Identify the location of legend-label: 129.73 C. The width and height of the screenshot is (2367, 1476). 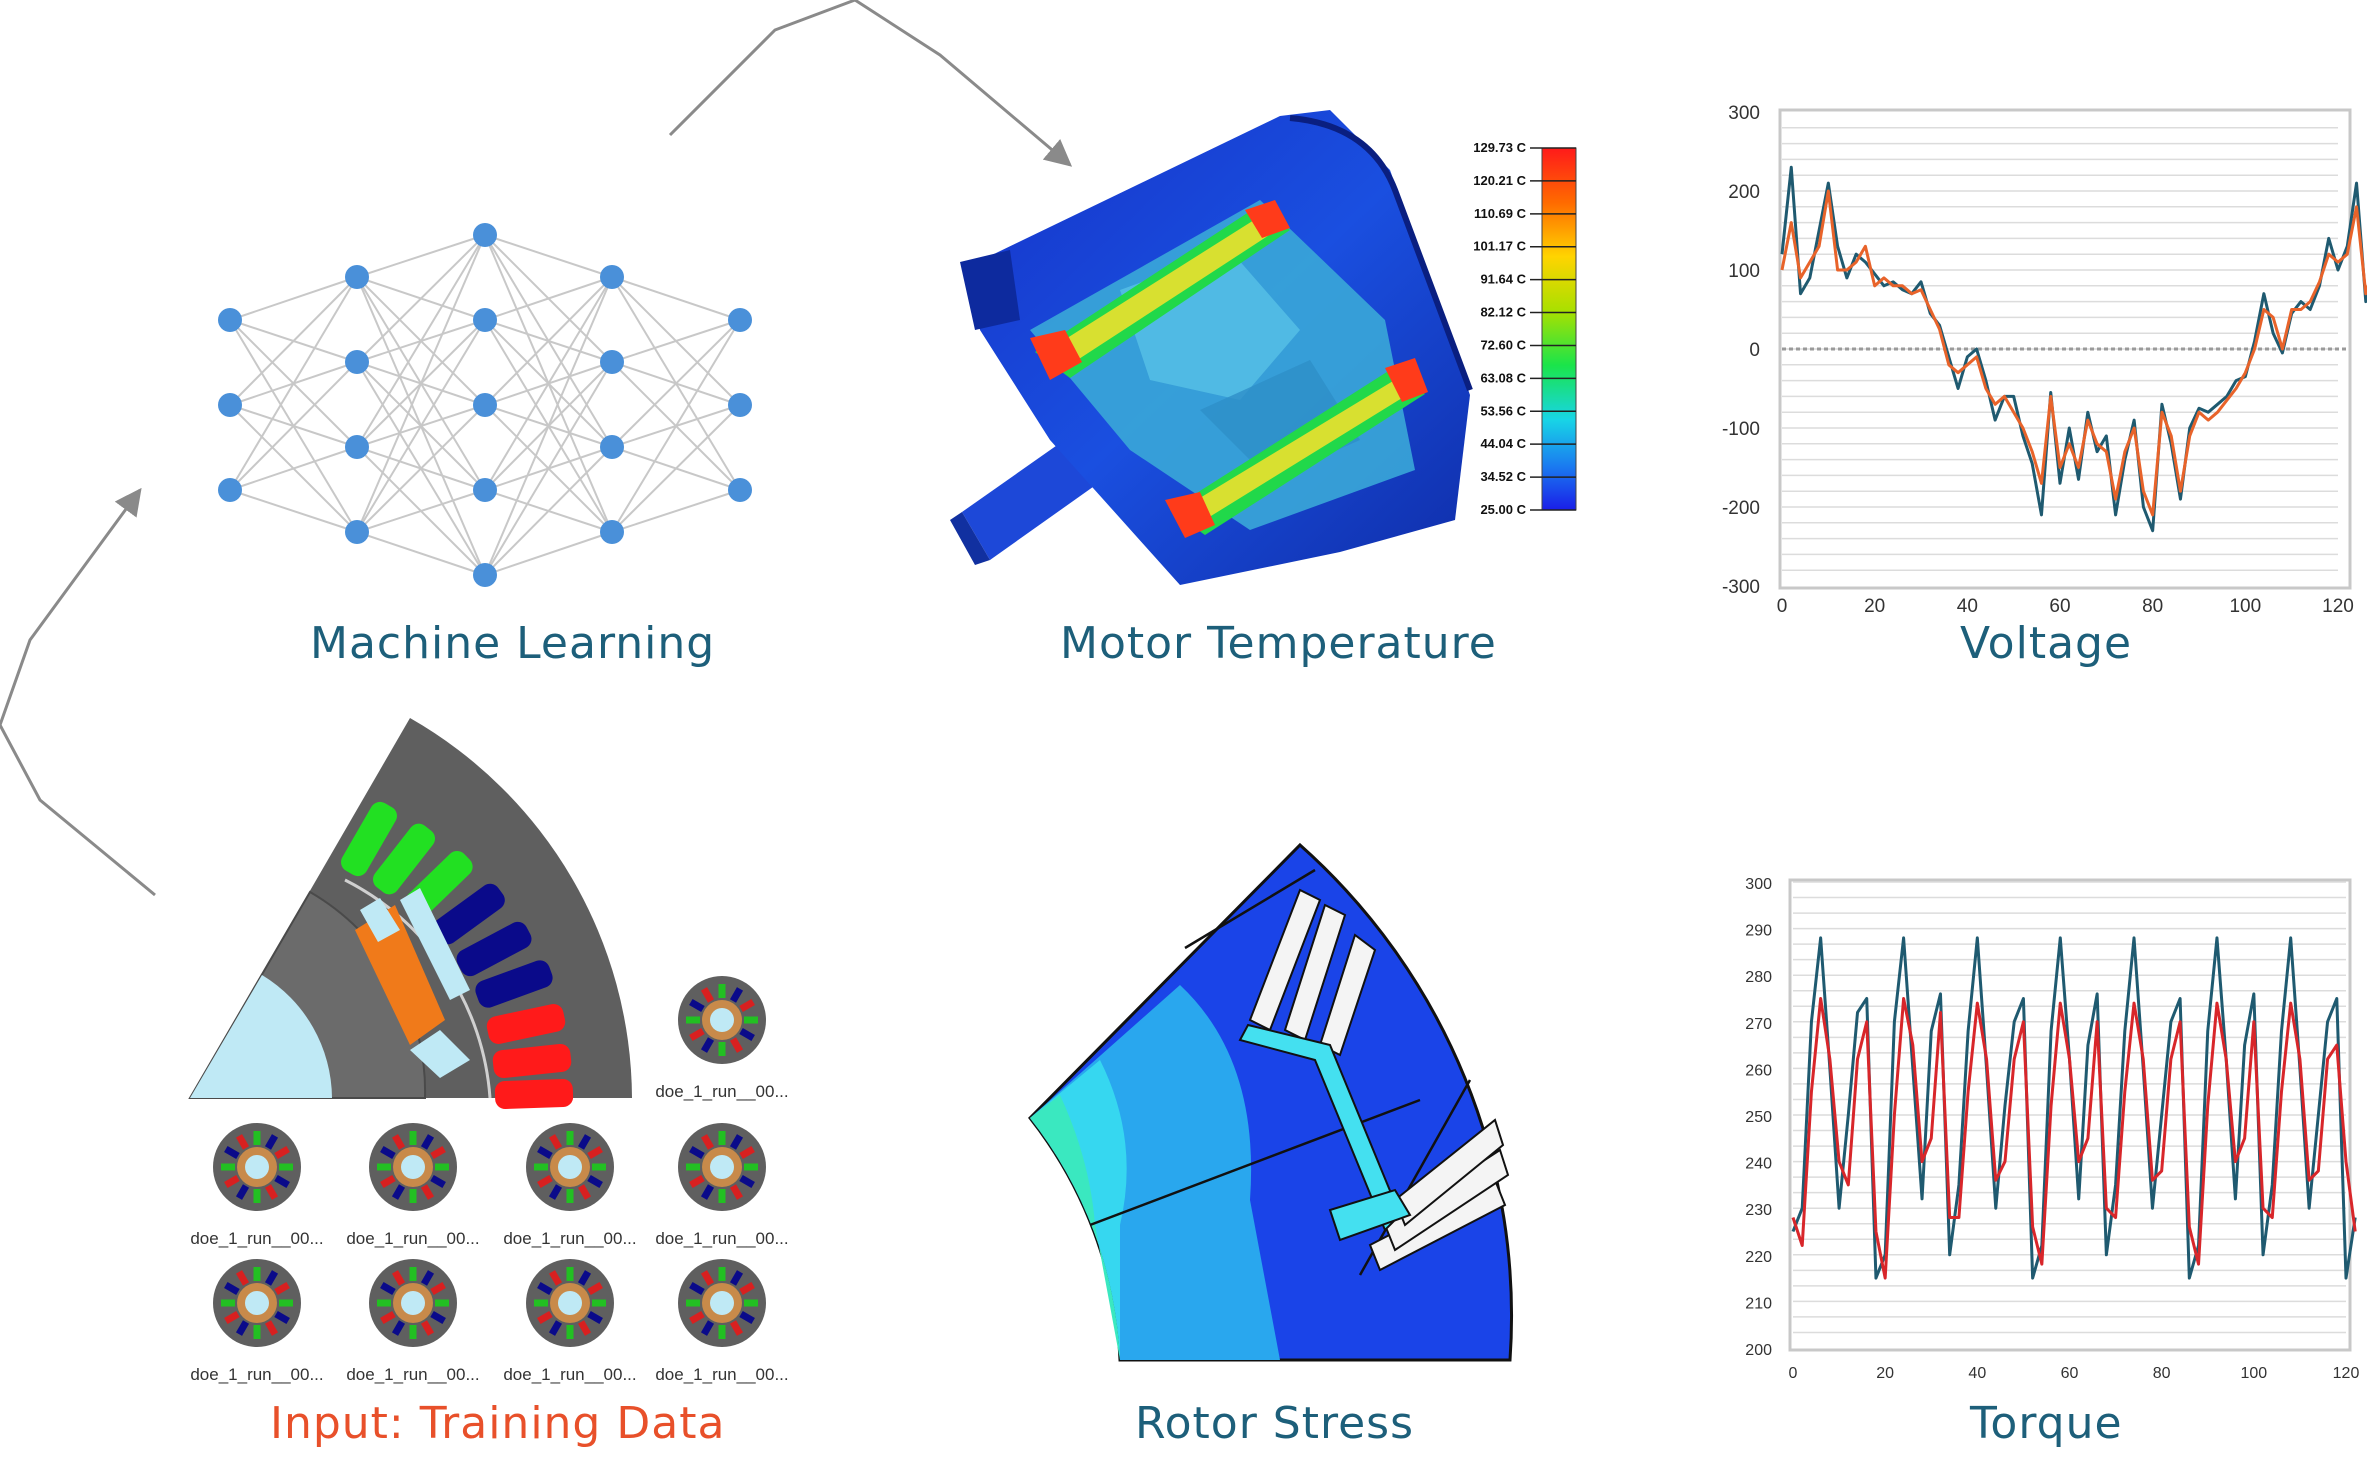
(1499, 147).